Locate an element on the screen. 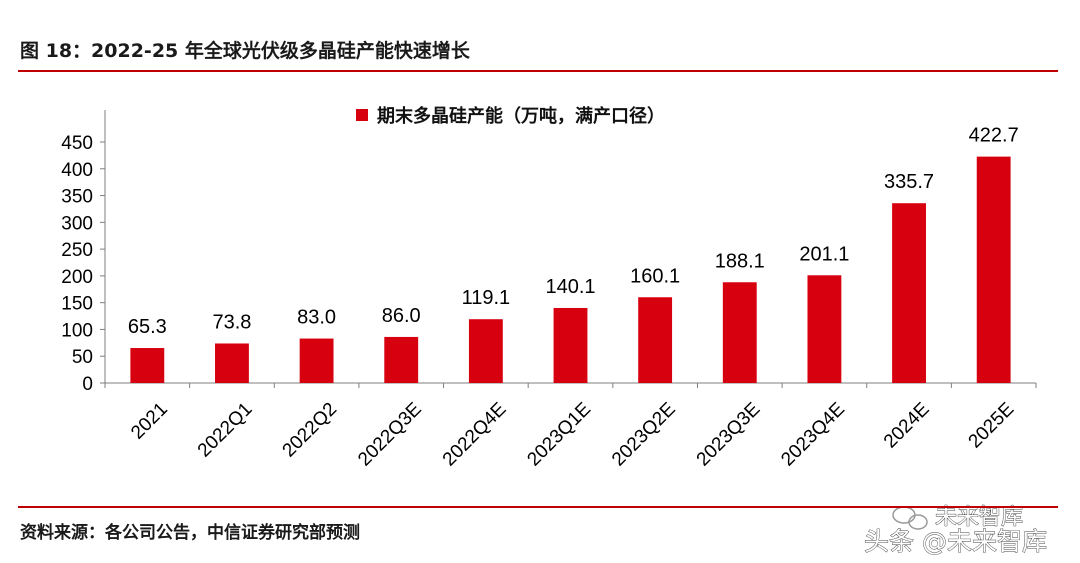 This screenshot has width=1080, height=563. watermark-bottom-text: 头条 @未来智库 is located at coordinates (955, 541).